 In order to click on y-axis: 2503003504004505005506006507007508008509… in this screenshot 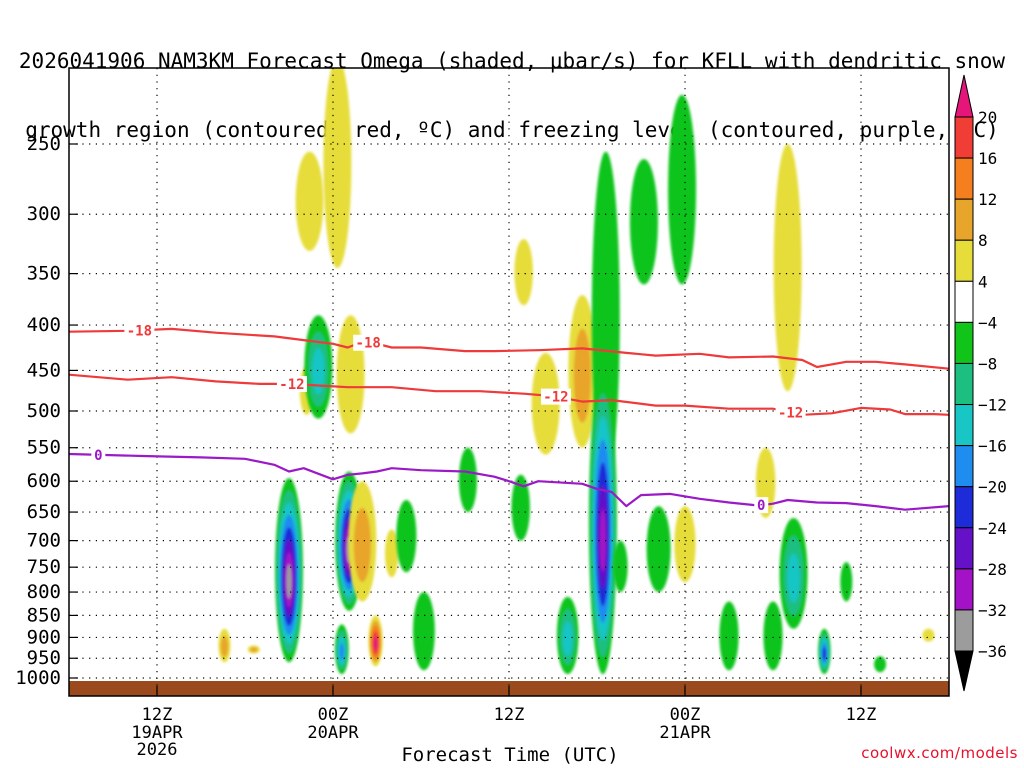, I will do `click(46, 411)`.